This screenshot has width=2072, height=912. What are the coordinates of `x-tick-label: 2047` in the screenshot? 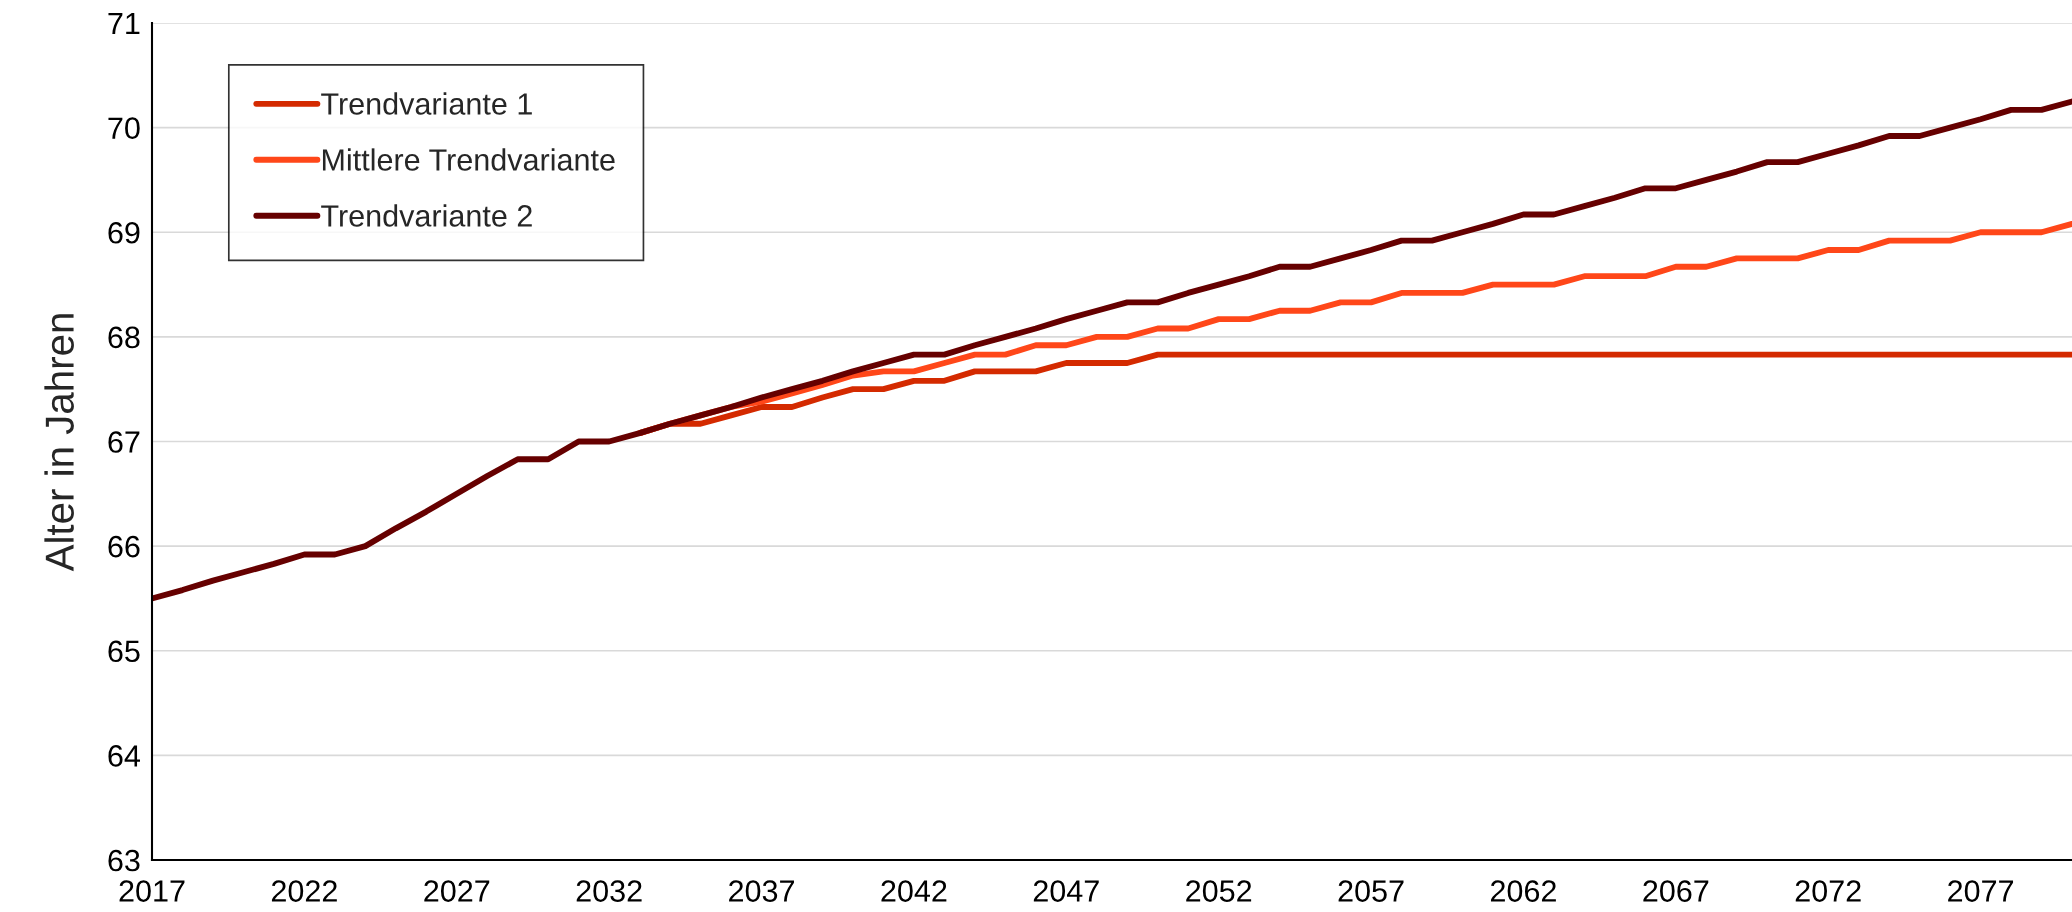 It's located at (1066, 891).